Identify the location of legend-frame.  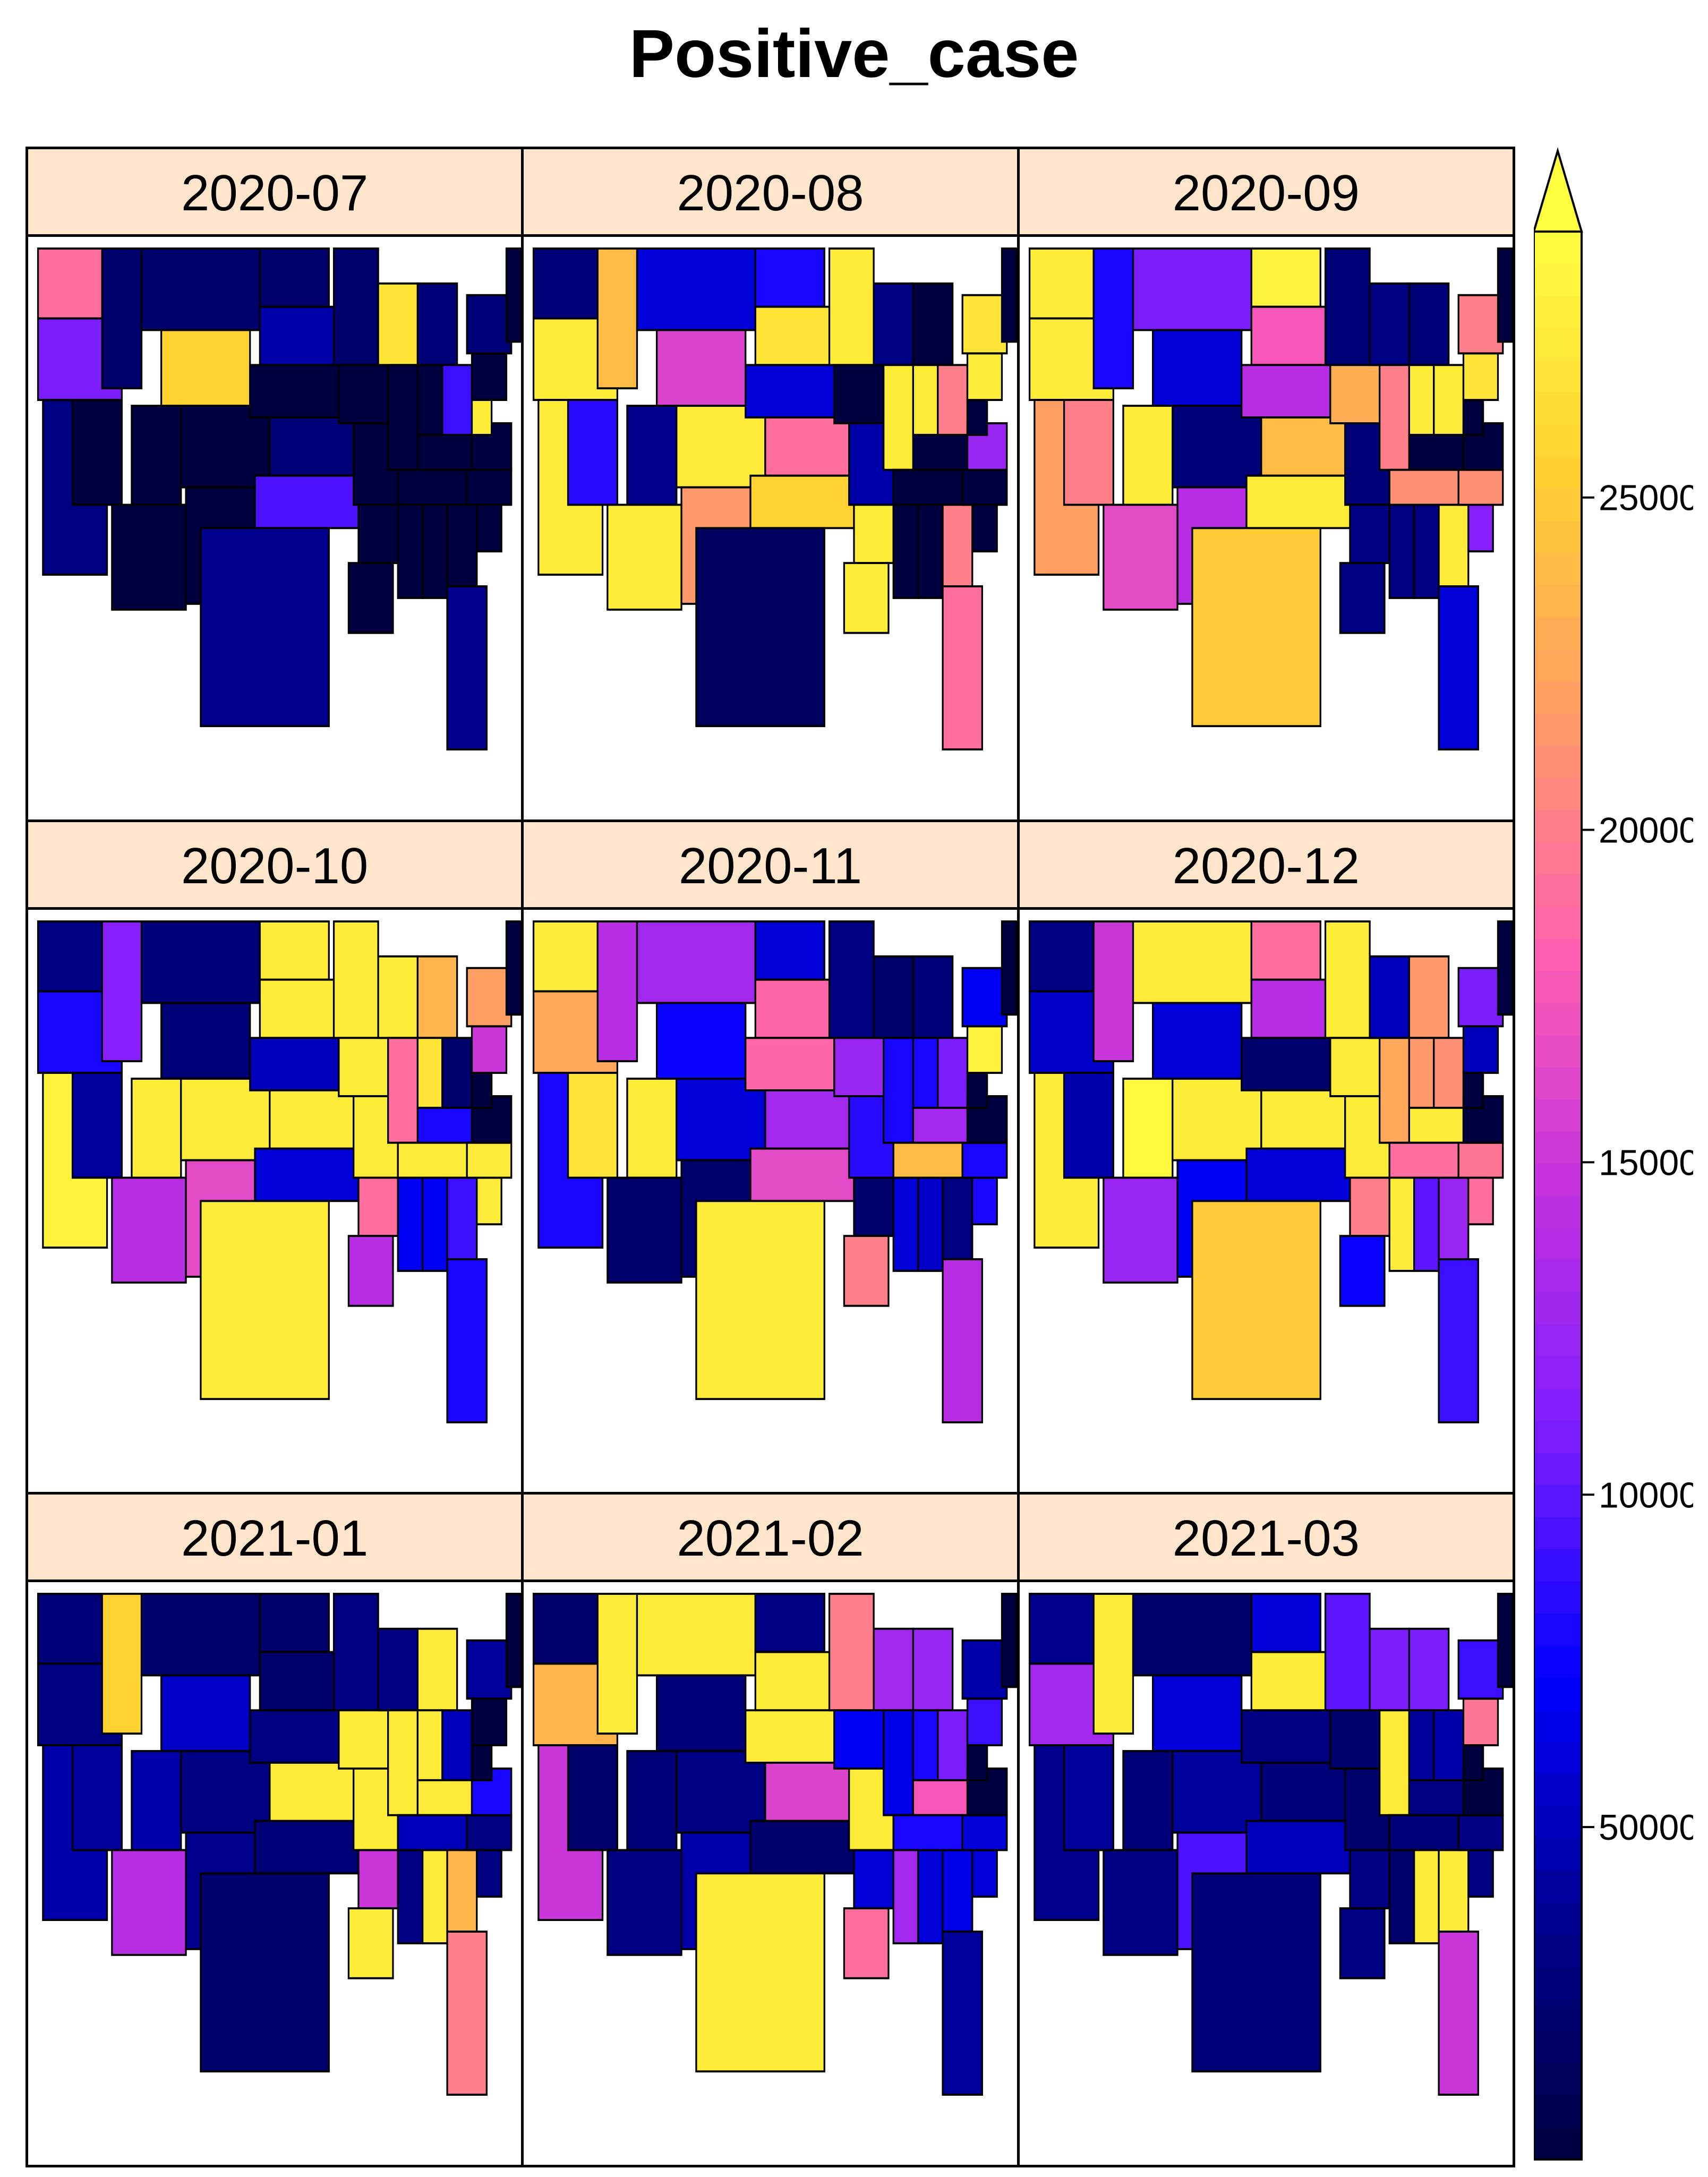
(1558, 1196).